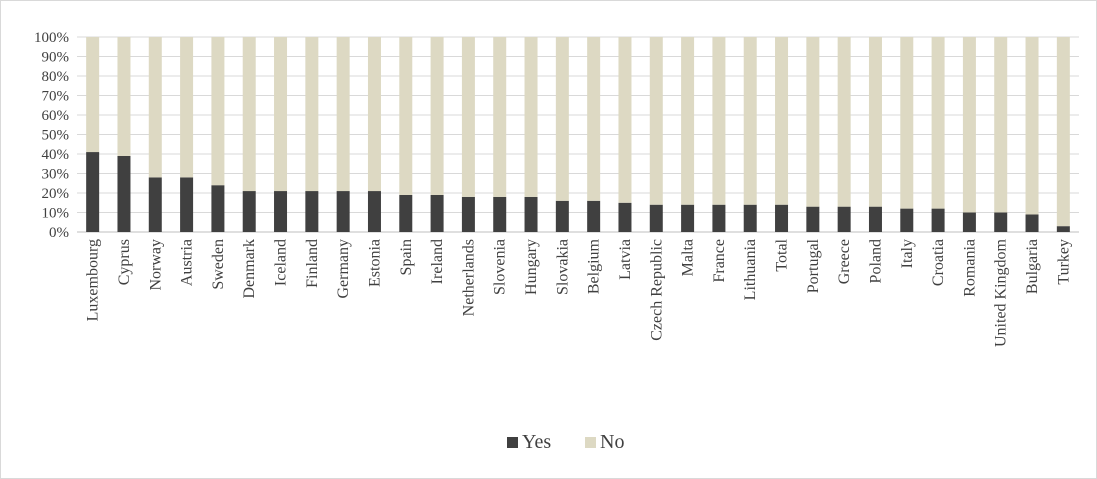 Image resolution: width=1097 pixels, height=479 pixels. I want to click on x-tick-label: France, so click(719, 261).